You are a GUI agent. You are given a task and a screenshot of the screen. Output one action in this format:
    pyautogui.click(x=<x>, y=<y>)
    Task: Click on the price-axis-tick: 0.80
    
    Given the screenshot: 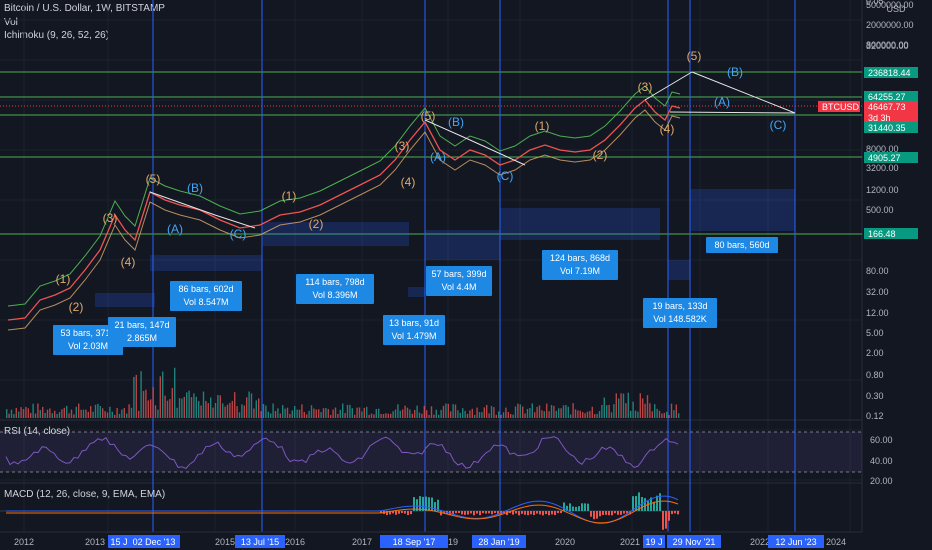 What is the action you would take?
    pyautogui.click(x=875, y=375)
    